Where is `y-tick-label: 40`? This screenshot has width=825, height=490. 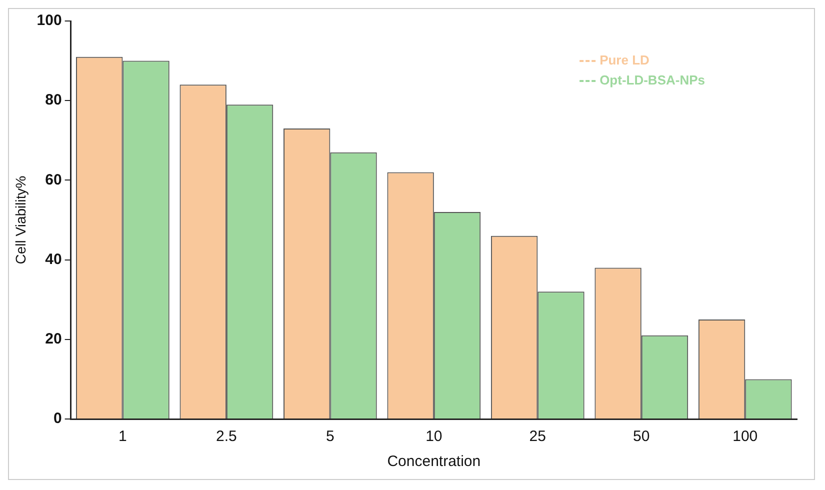 y-tick-label: 40 is located at coordinates (53, 259).